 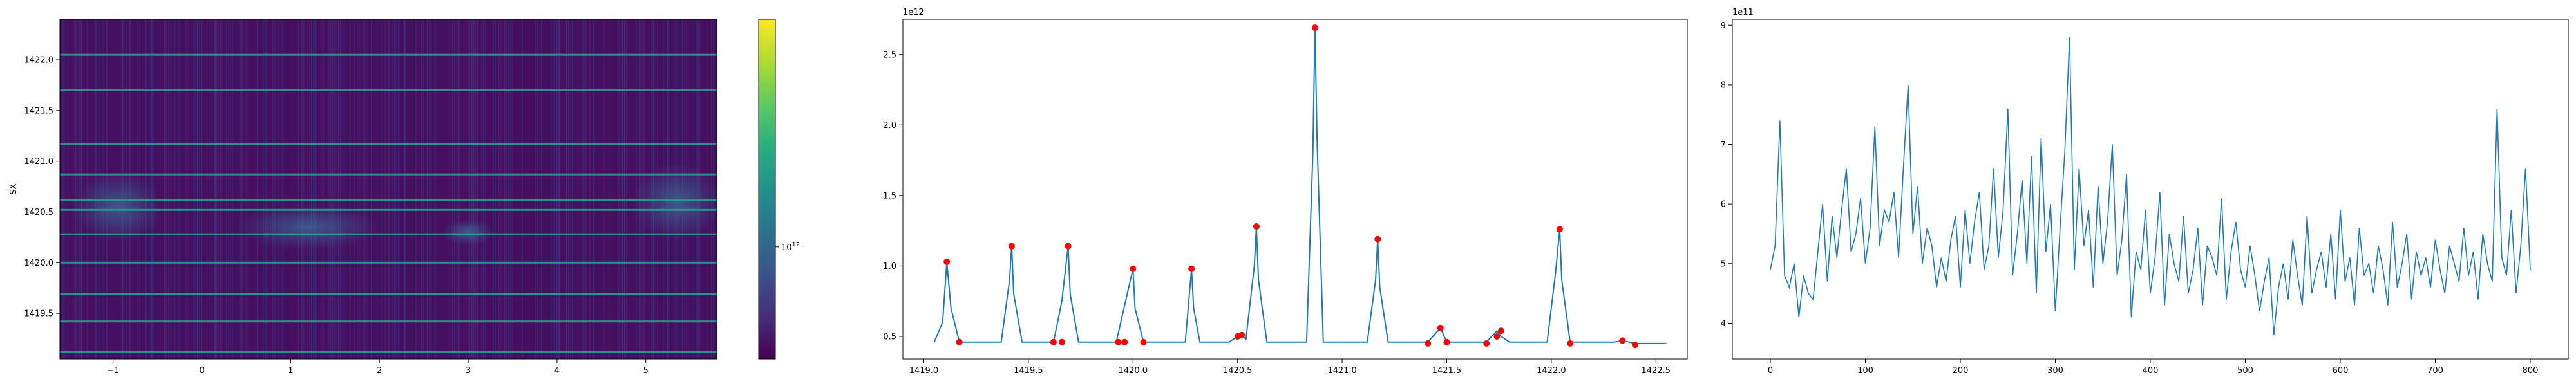 I want to click on series-y-tick-label: 4, so click(x=1723, y=324).